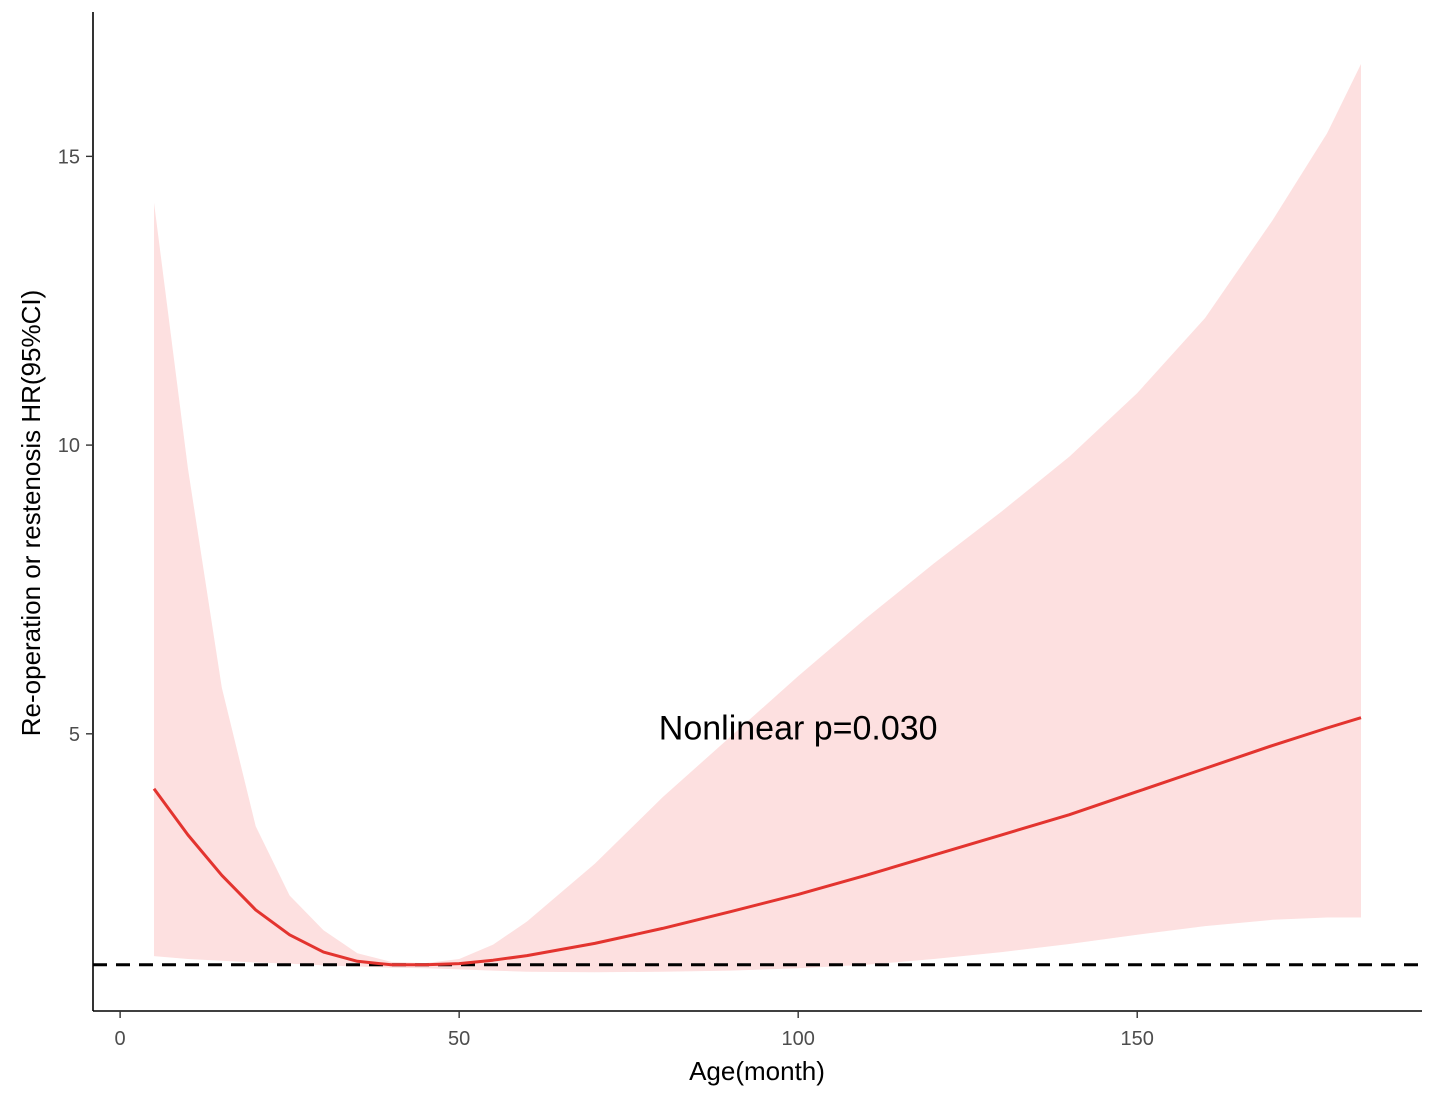 This screenshot has height=1100, width=1440. I want to click on y-tick-label-0: 5, so click(74, 735).